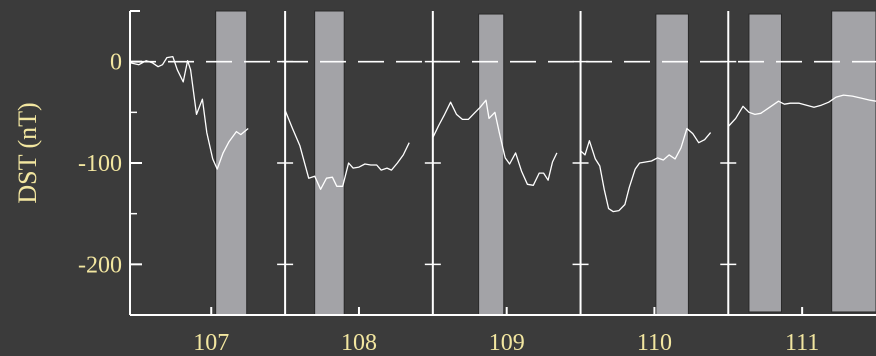 This screenshot has height=356, width=876. I want to click on x-tick-label: 109, so click(507, 343).